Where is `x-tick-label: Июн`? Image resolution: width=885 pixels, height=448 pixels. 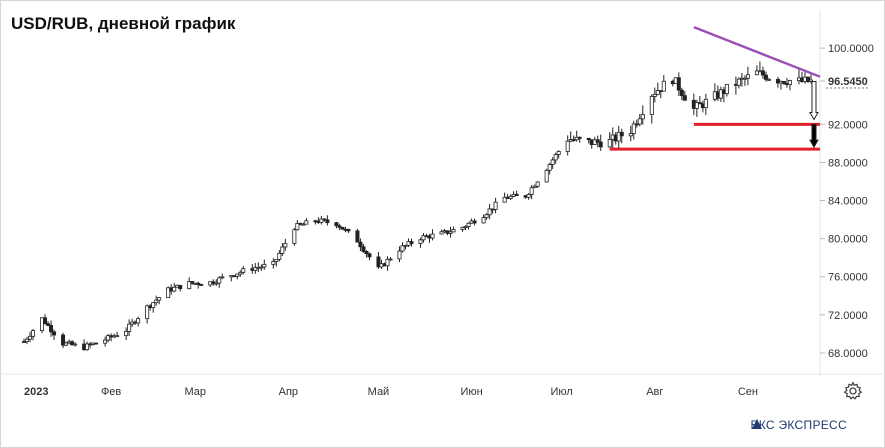 x-tick-label: Июн is located at coordinates (471, 392).